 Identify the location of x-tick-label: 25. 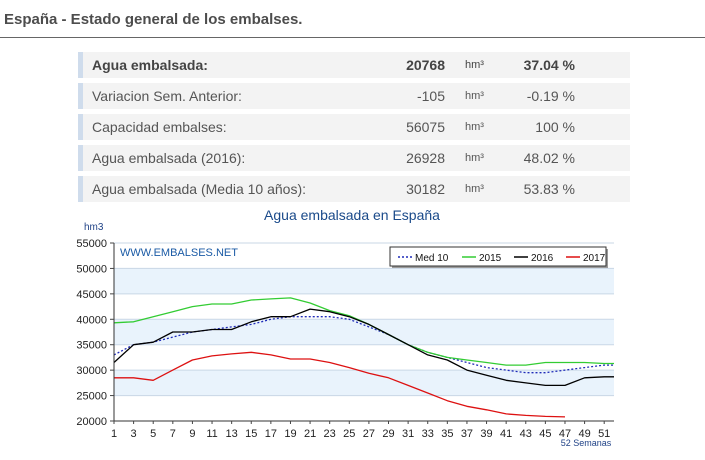
(349, 434).